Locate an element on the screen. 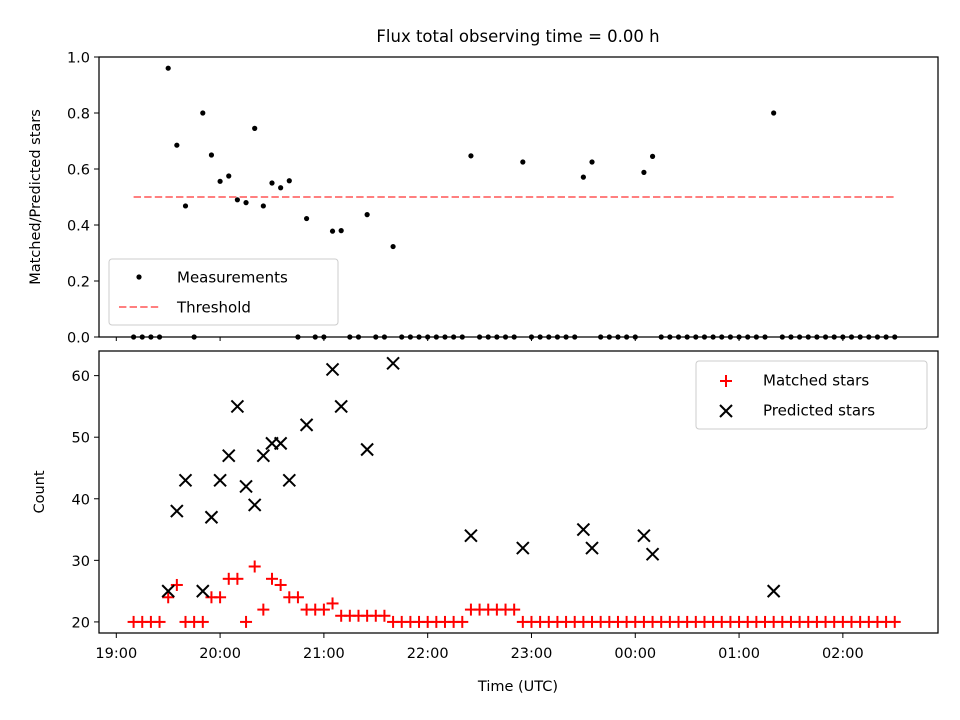 The width and height of the screenshot is (960, 720). bottom-x-tick-label: 23:00 is located at coordinates (532, 654).